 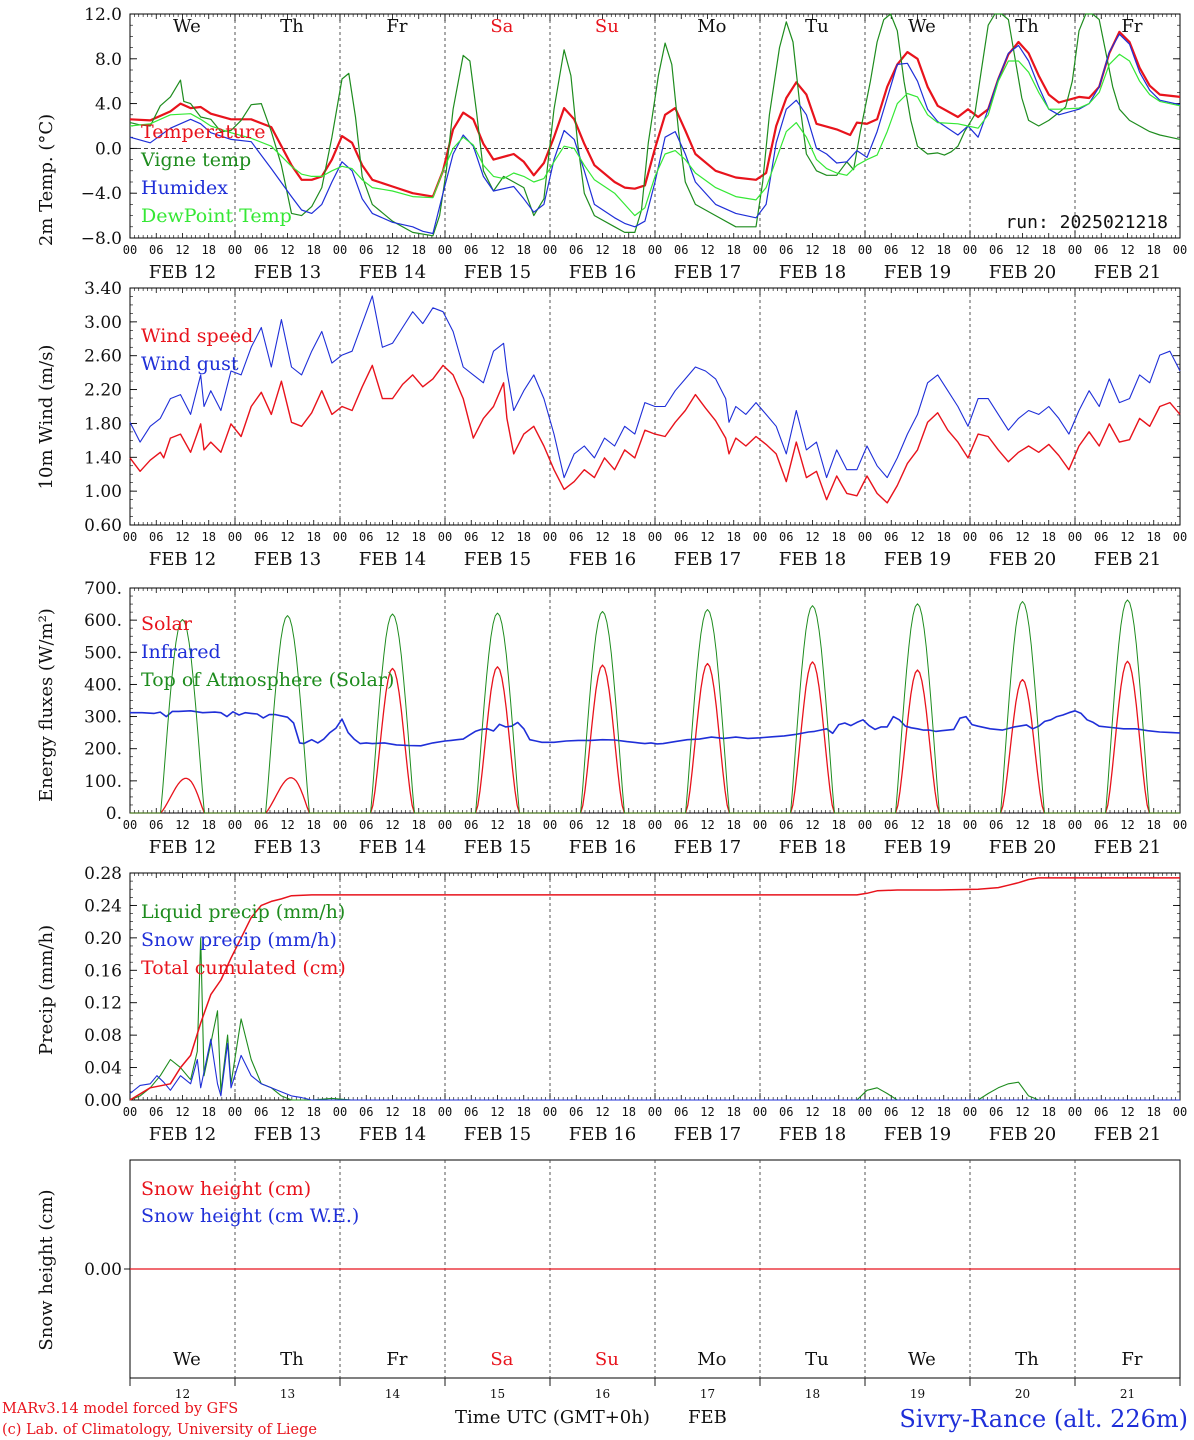 What do you see at coordinates (1022, 1394) in the screenshot?
I see `day-number-label: 20` at bounding box center [1022, 1394].